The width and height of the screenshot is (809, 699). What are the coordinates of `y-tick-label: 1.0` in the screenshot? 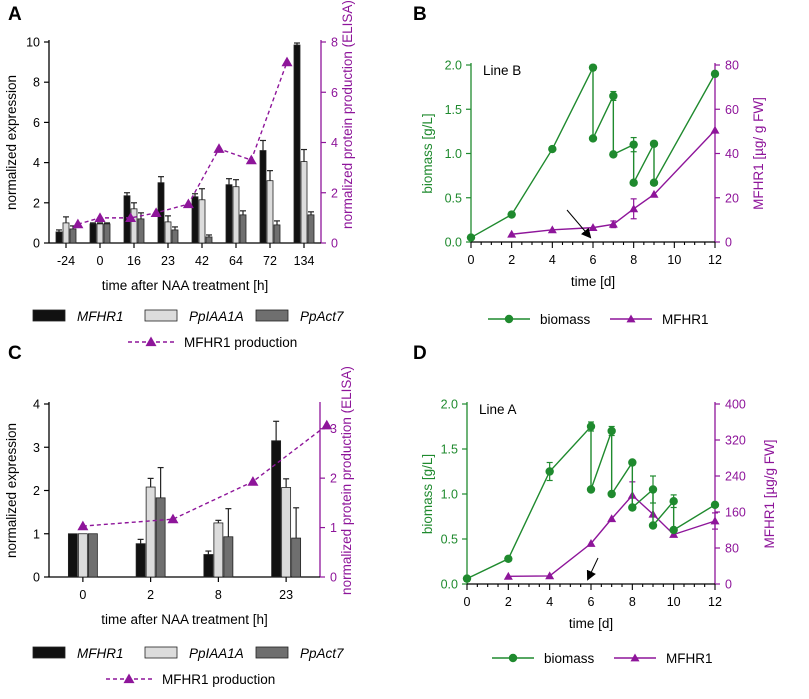 It's located at (453, 154).